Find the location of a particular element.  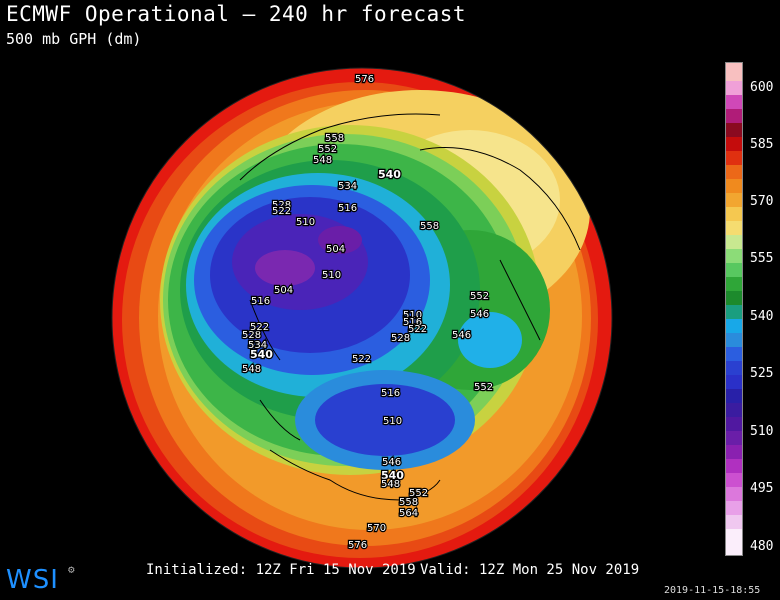

scale-tick-600: 600 is located at coordinates (762, 87).